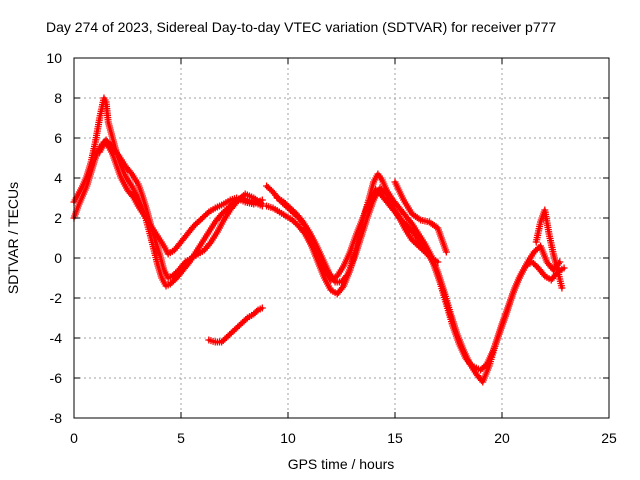 The width and height of the screenshot is (640, 480). I want to click on x-tick-label: 0, so click(74, 438).